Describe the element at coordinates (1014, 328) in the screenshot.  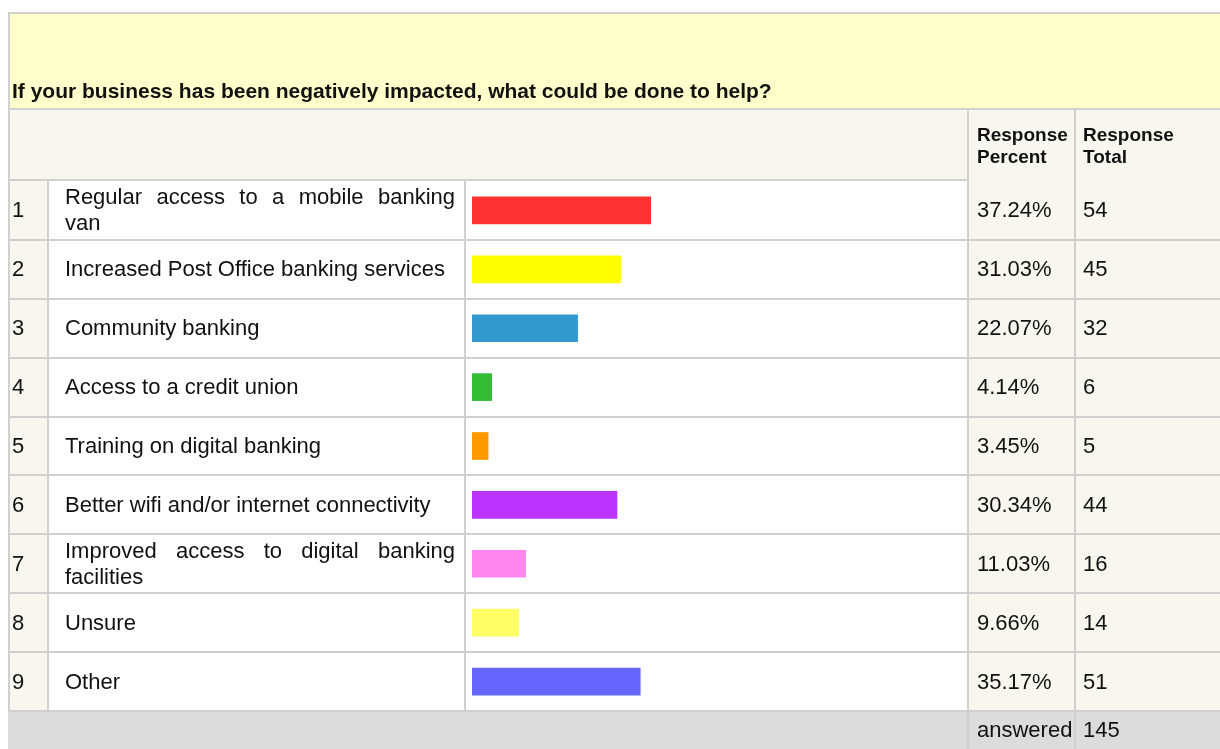
I see `text: 22.07%` at that location.